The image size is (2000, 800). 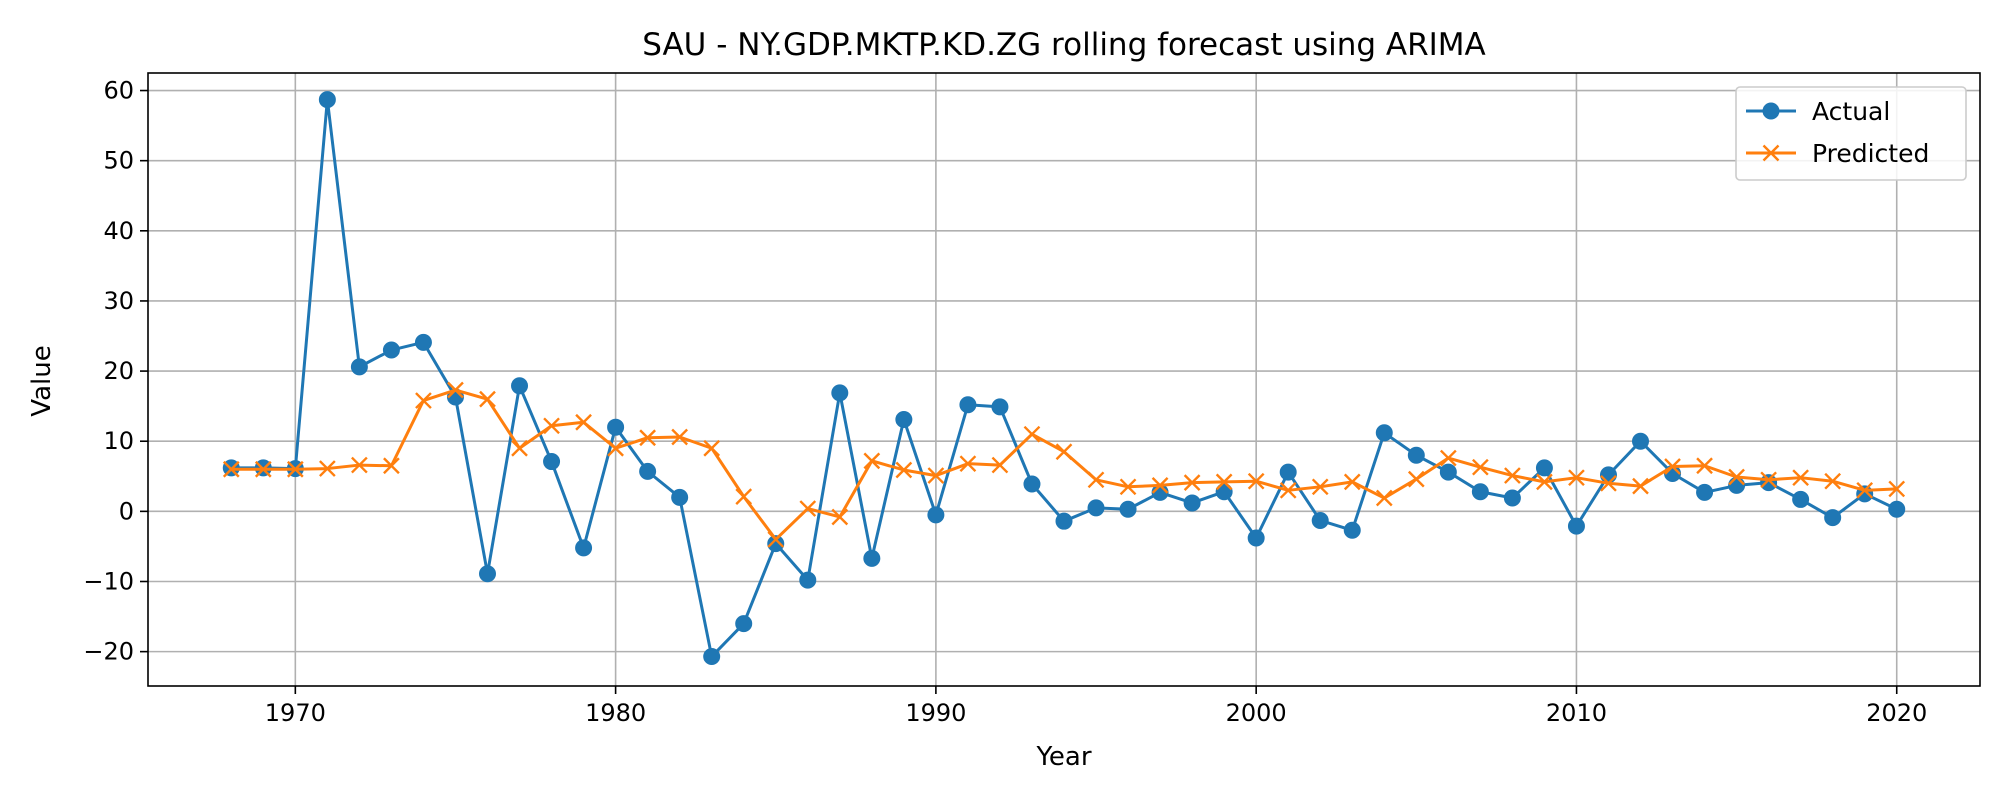 I want to click on x-tick-label: 1990, so click(x=935, y=713).